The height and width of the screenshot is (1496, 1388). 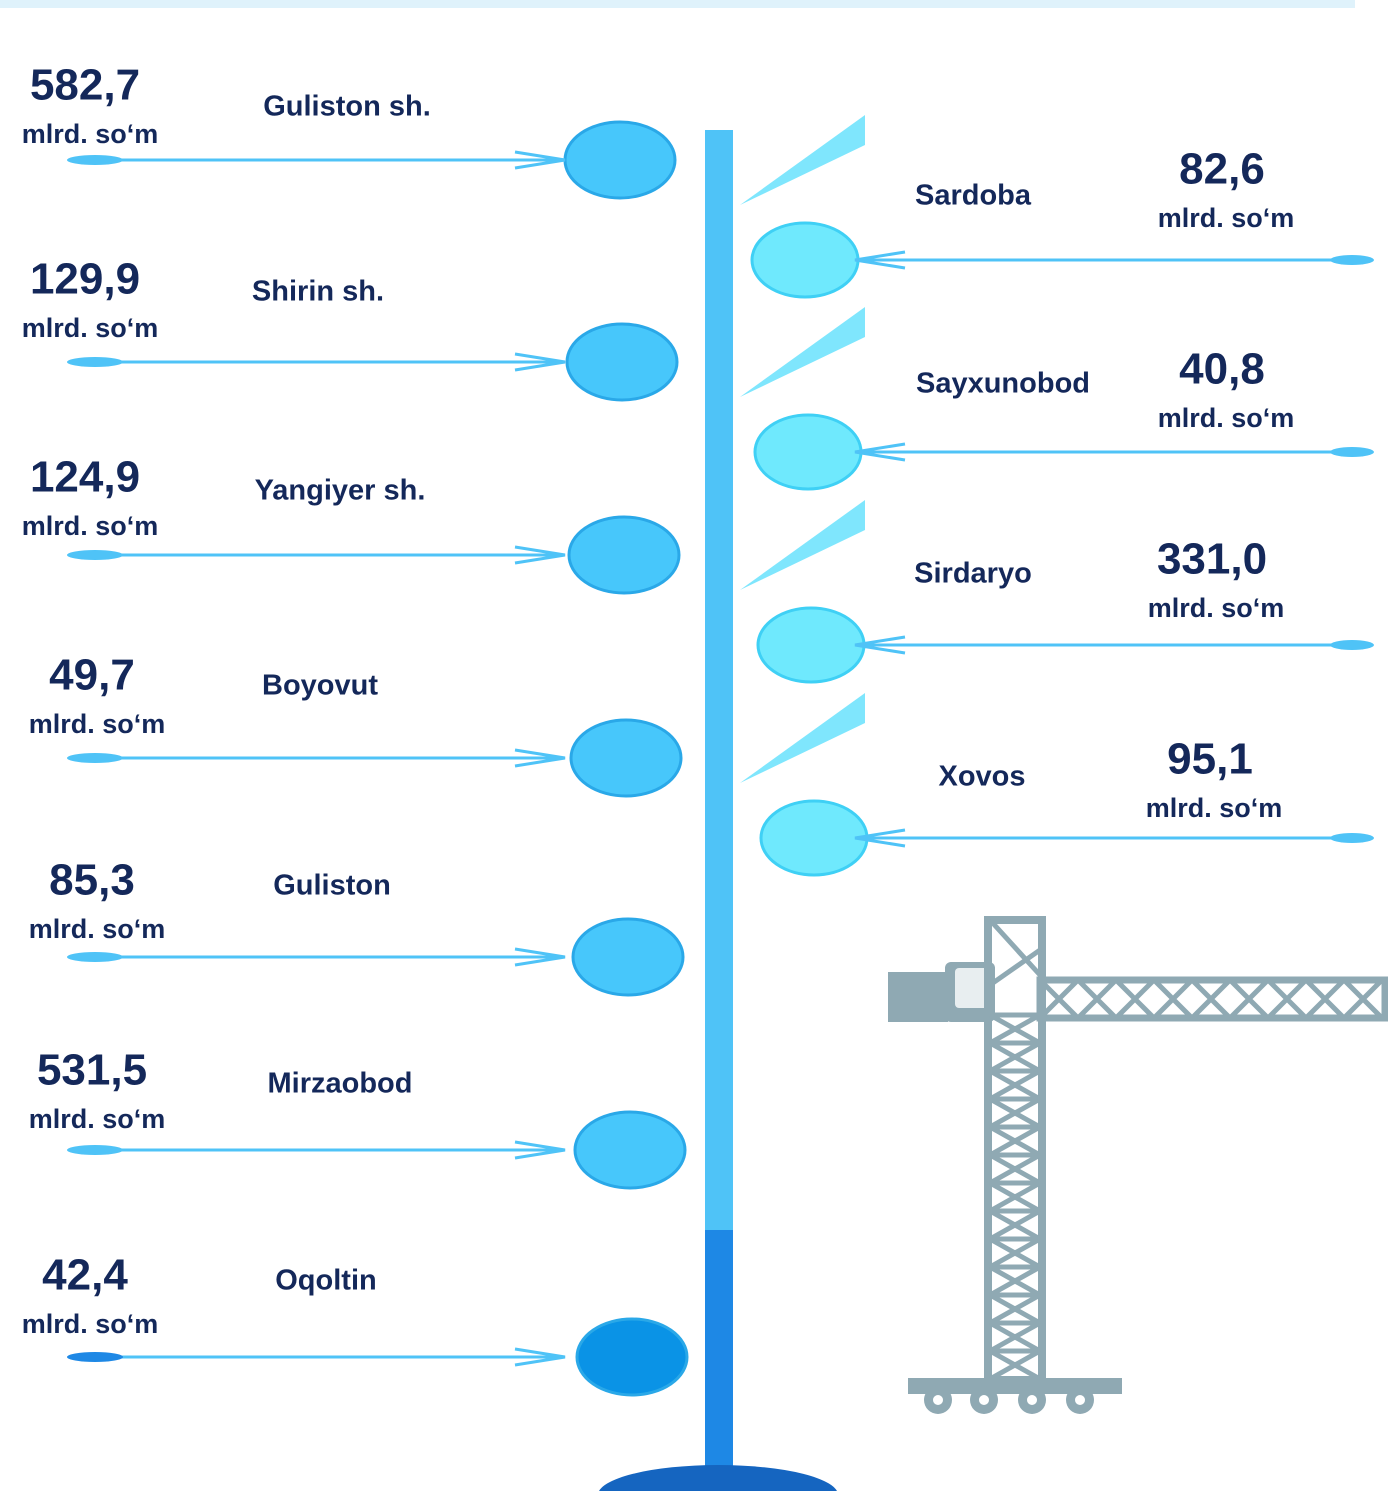 I want to click on value: 95,1, so click(x=1210, y=759).